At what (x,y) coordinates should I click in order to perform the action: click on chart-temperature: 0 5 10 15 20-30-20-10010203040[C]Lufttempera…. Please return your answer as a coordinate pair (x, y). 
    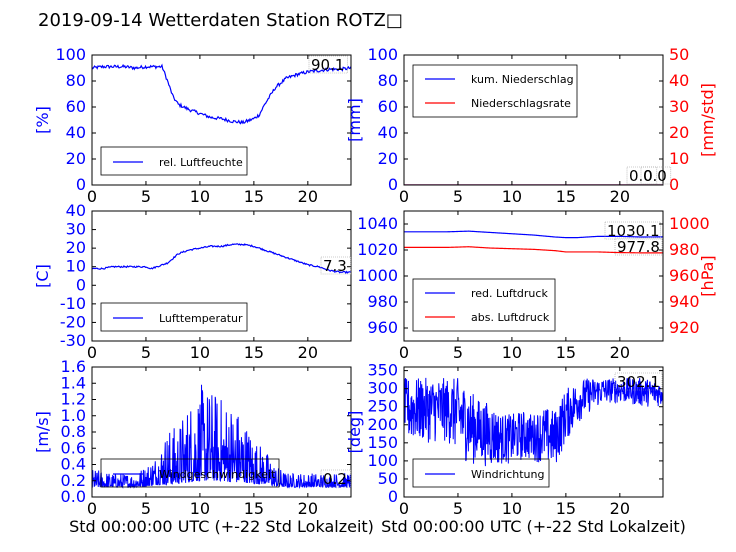
    Looking at the image, I should click on (192, 281).